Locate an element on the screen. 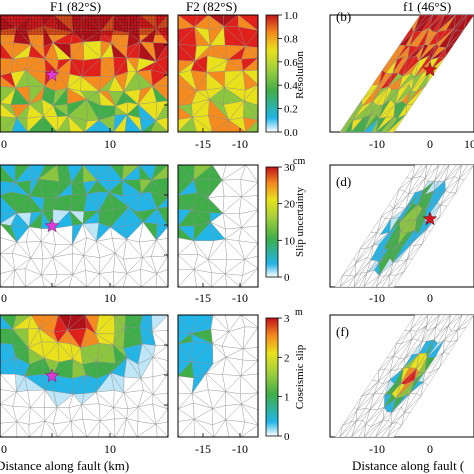 The width and height of the screenshot is (474, 474). panel-label-f: (f) is located at coordinates (342, 331).